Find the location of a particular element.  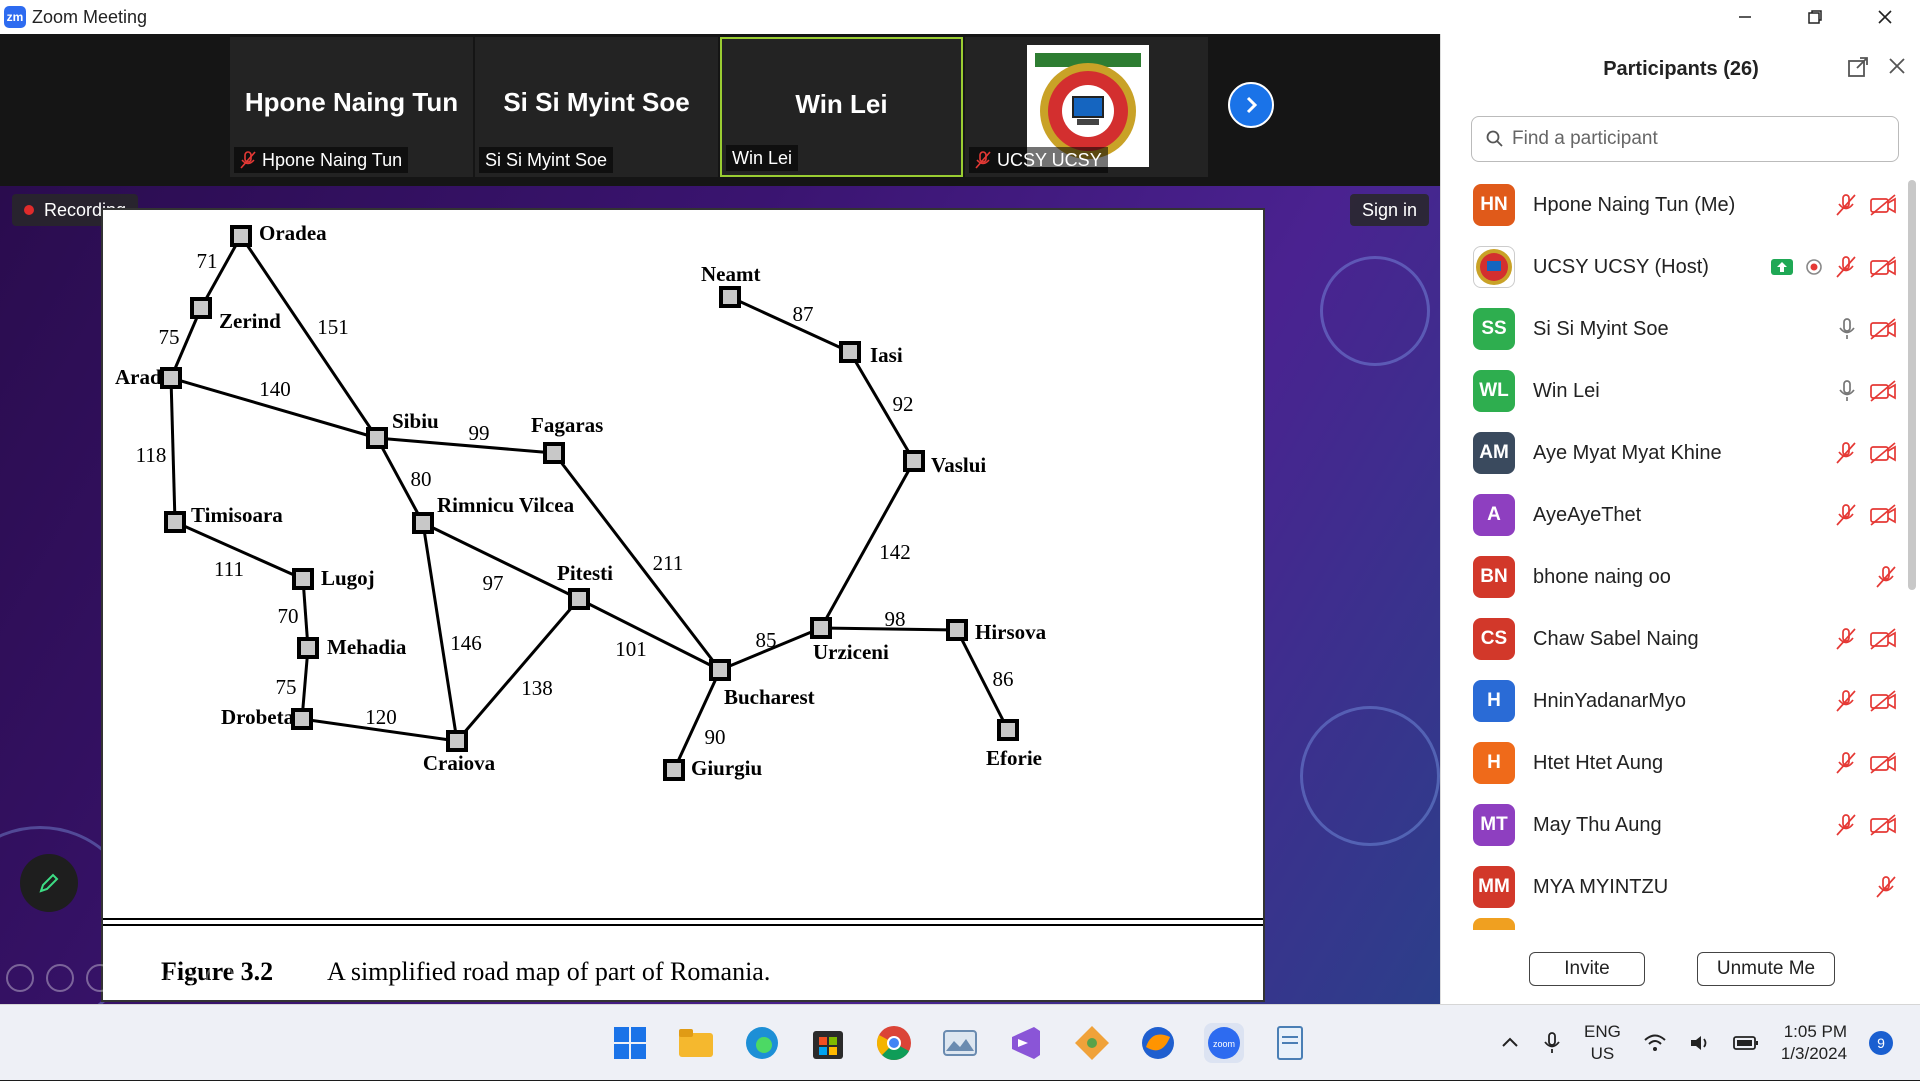

ucsy-logo-image is located at coordinates (1088, 106).